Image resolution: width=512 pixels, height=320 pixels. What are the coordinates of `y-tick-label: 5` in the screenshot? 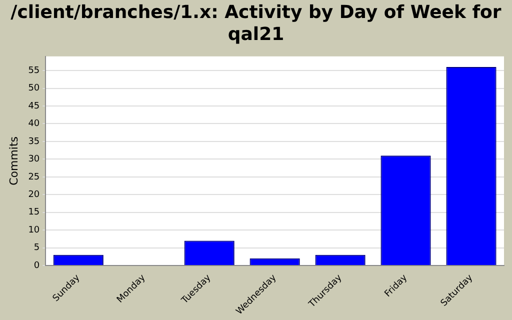 It's located at (37, 248).